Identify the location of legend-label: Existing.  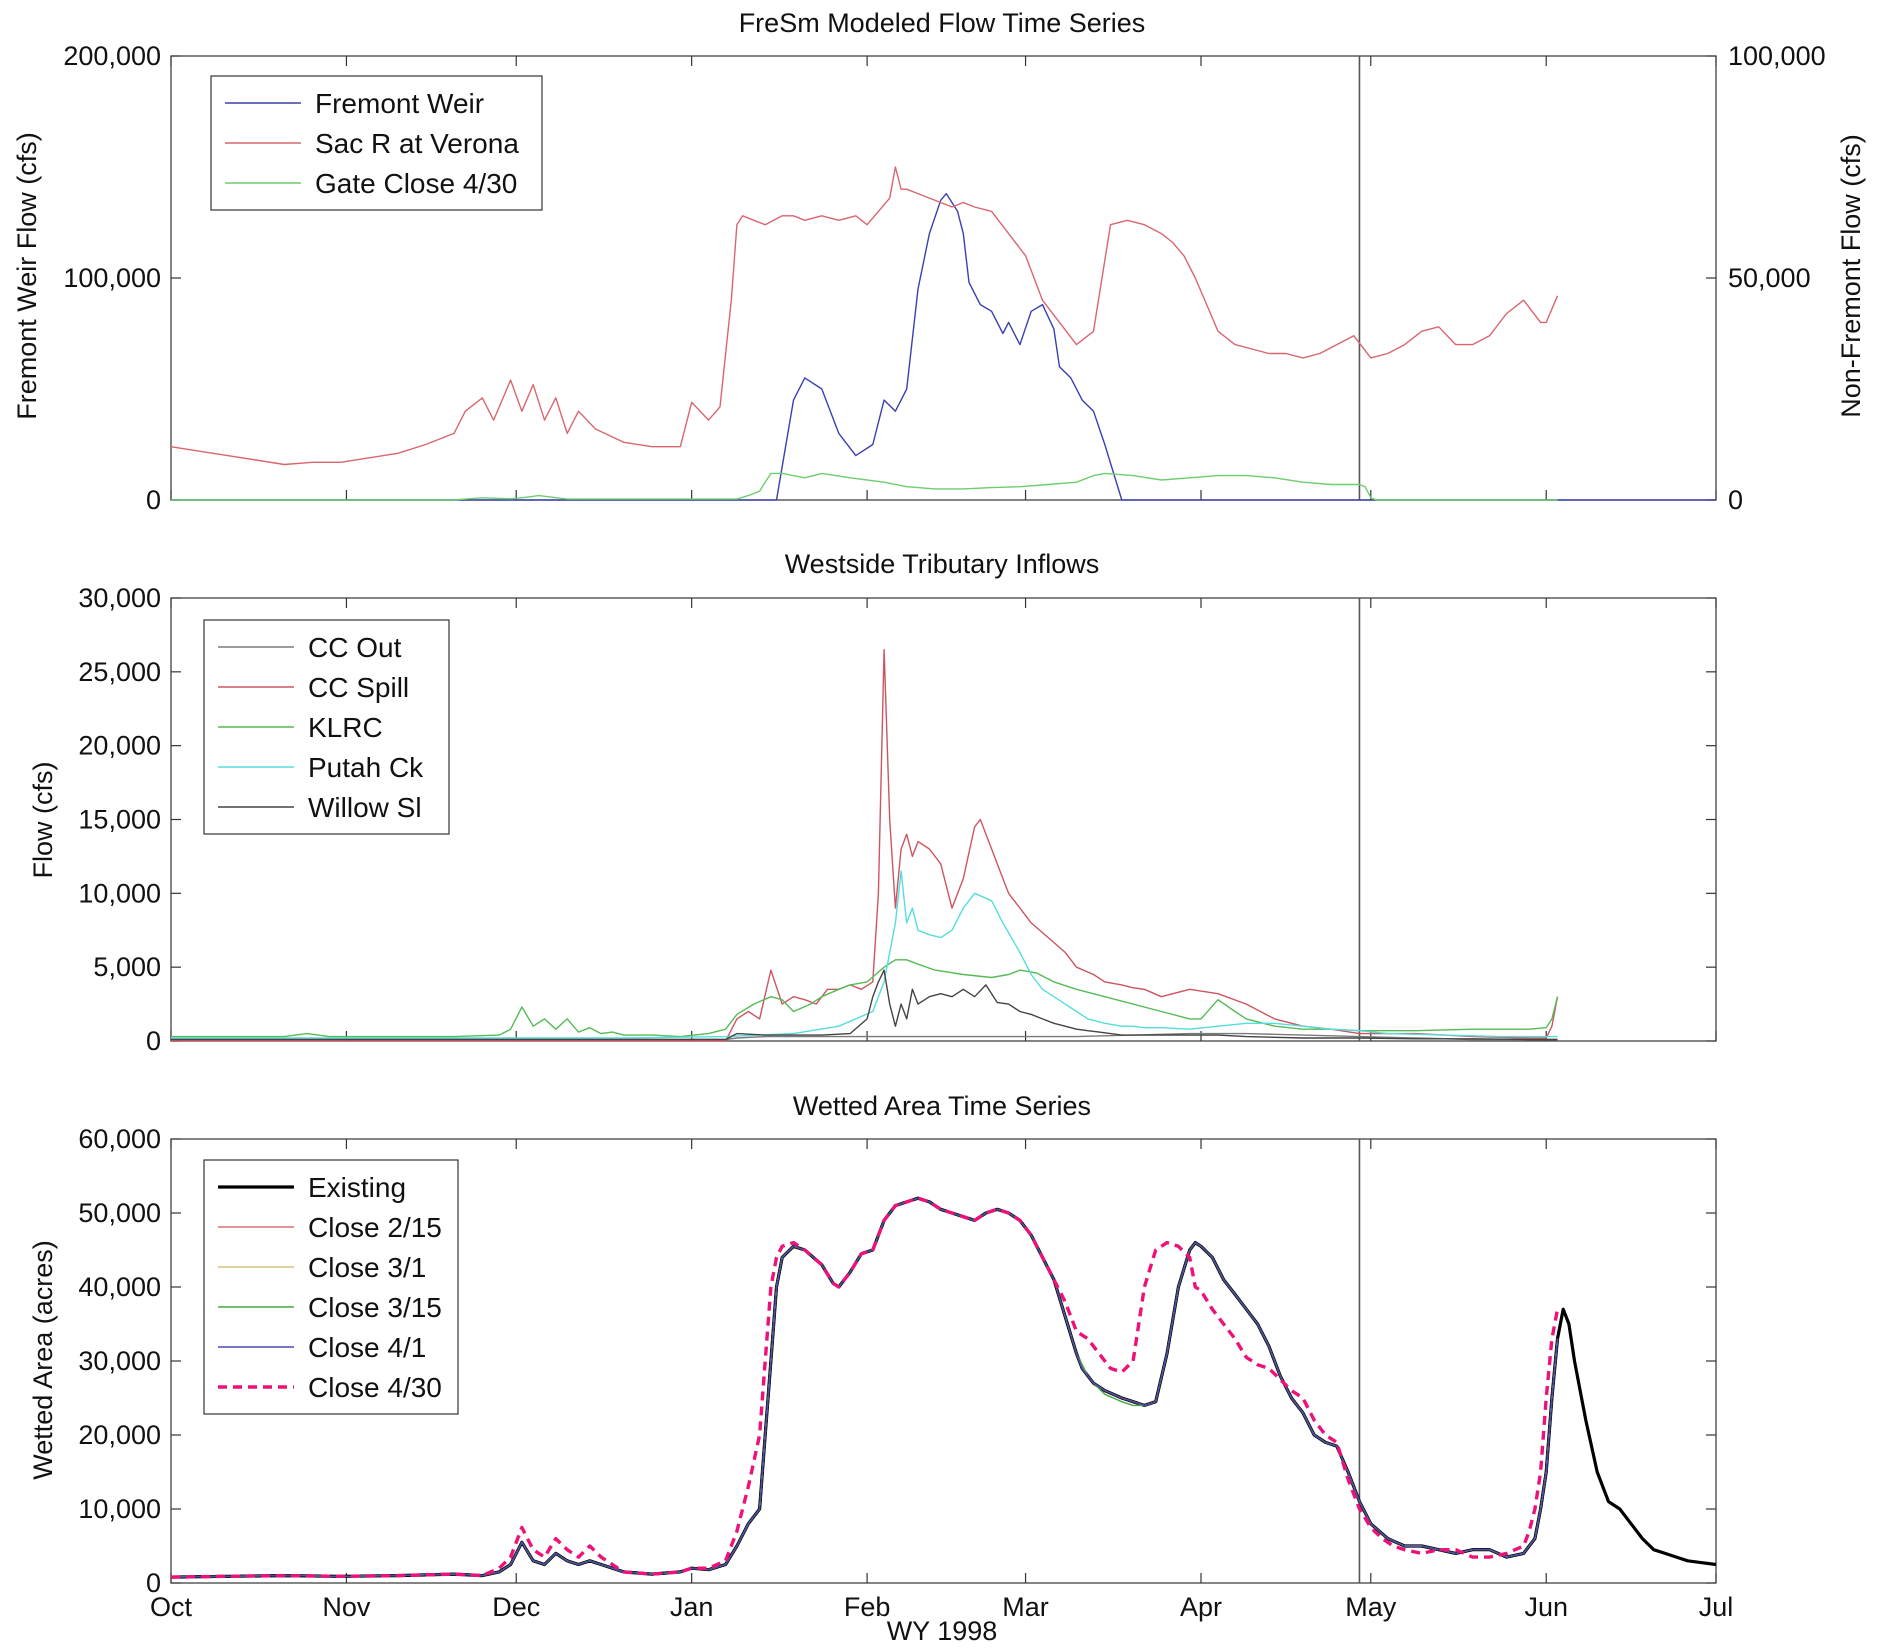
(357, 1187).